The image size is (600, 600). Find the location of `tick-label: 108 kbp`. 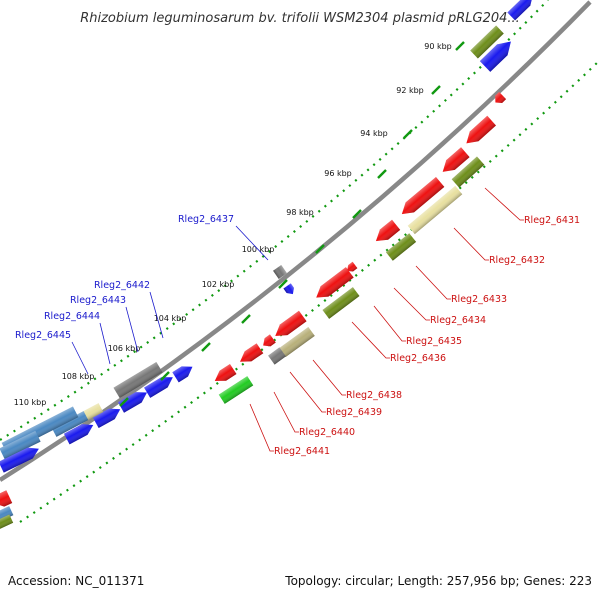

tick-label: 108 kbp is located at coordinates (78, 376).